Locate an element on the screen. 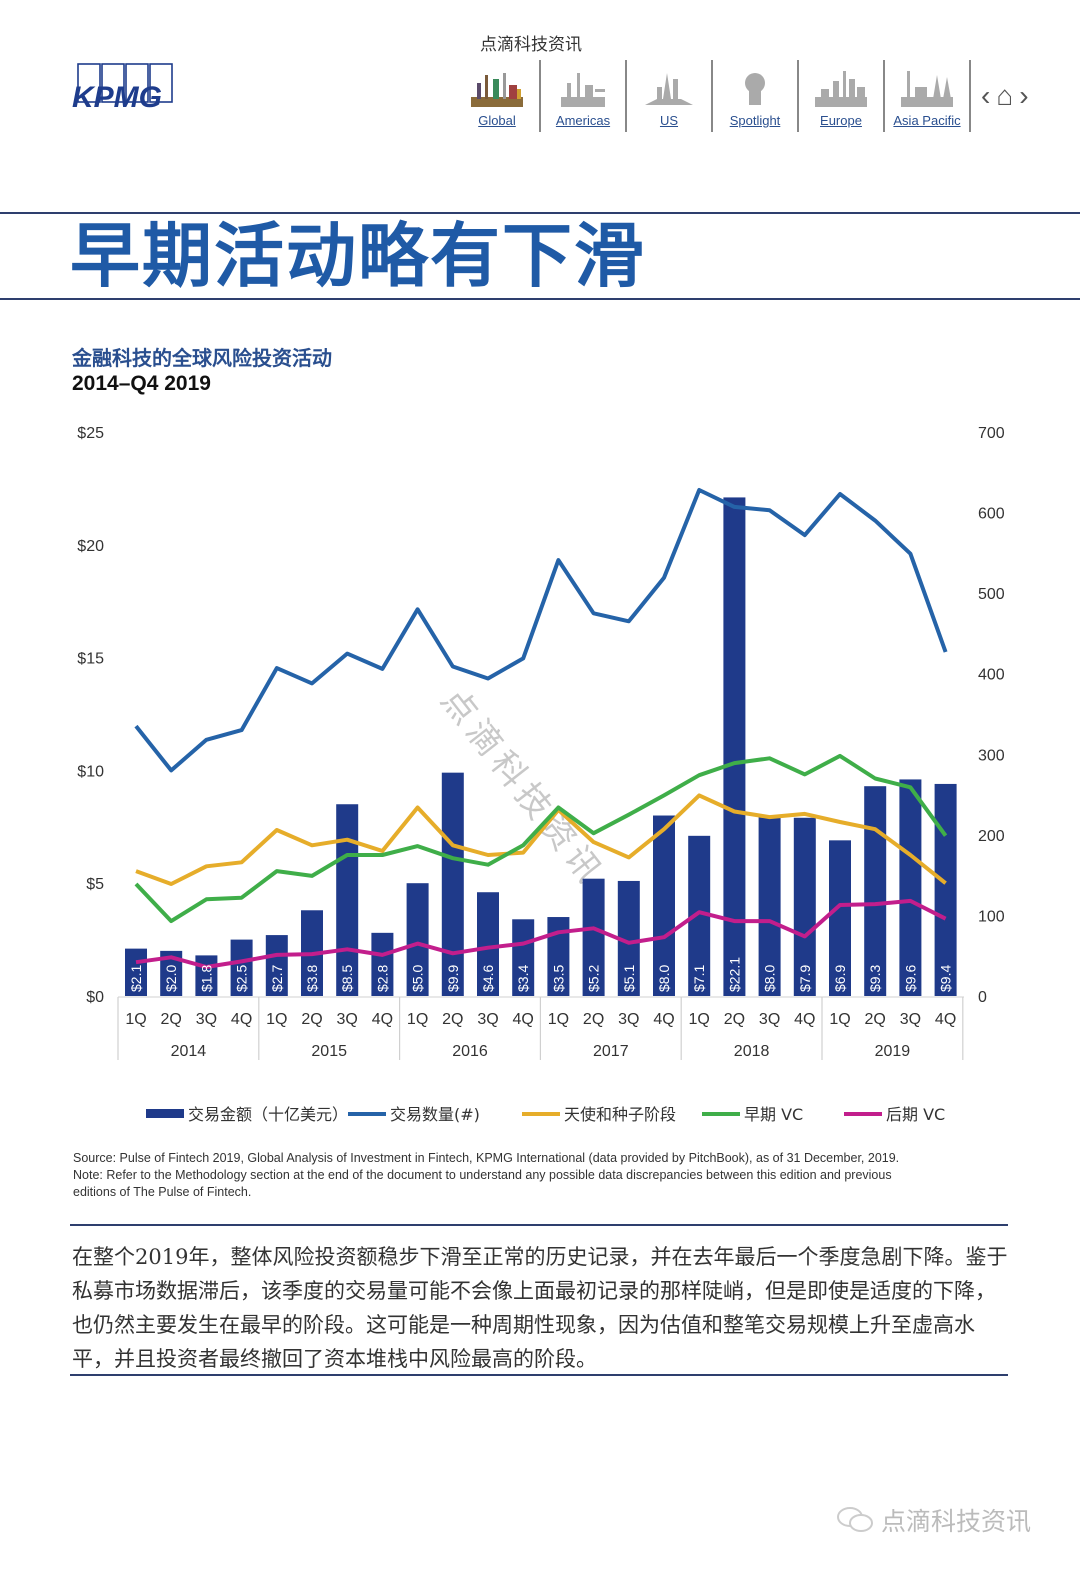  kpmg-logo: KPMG is located at coordinates (130, 88).